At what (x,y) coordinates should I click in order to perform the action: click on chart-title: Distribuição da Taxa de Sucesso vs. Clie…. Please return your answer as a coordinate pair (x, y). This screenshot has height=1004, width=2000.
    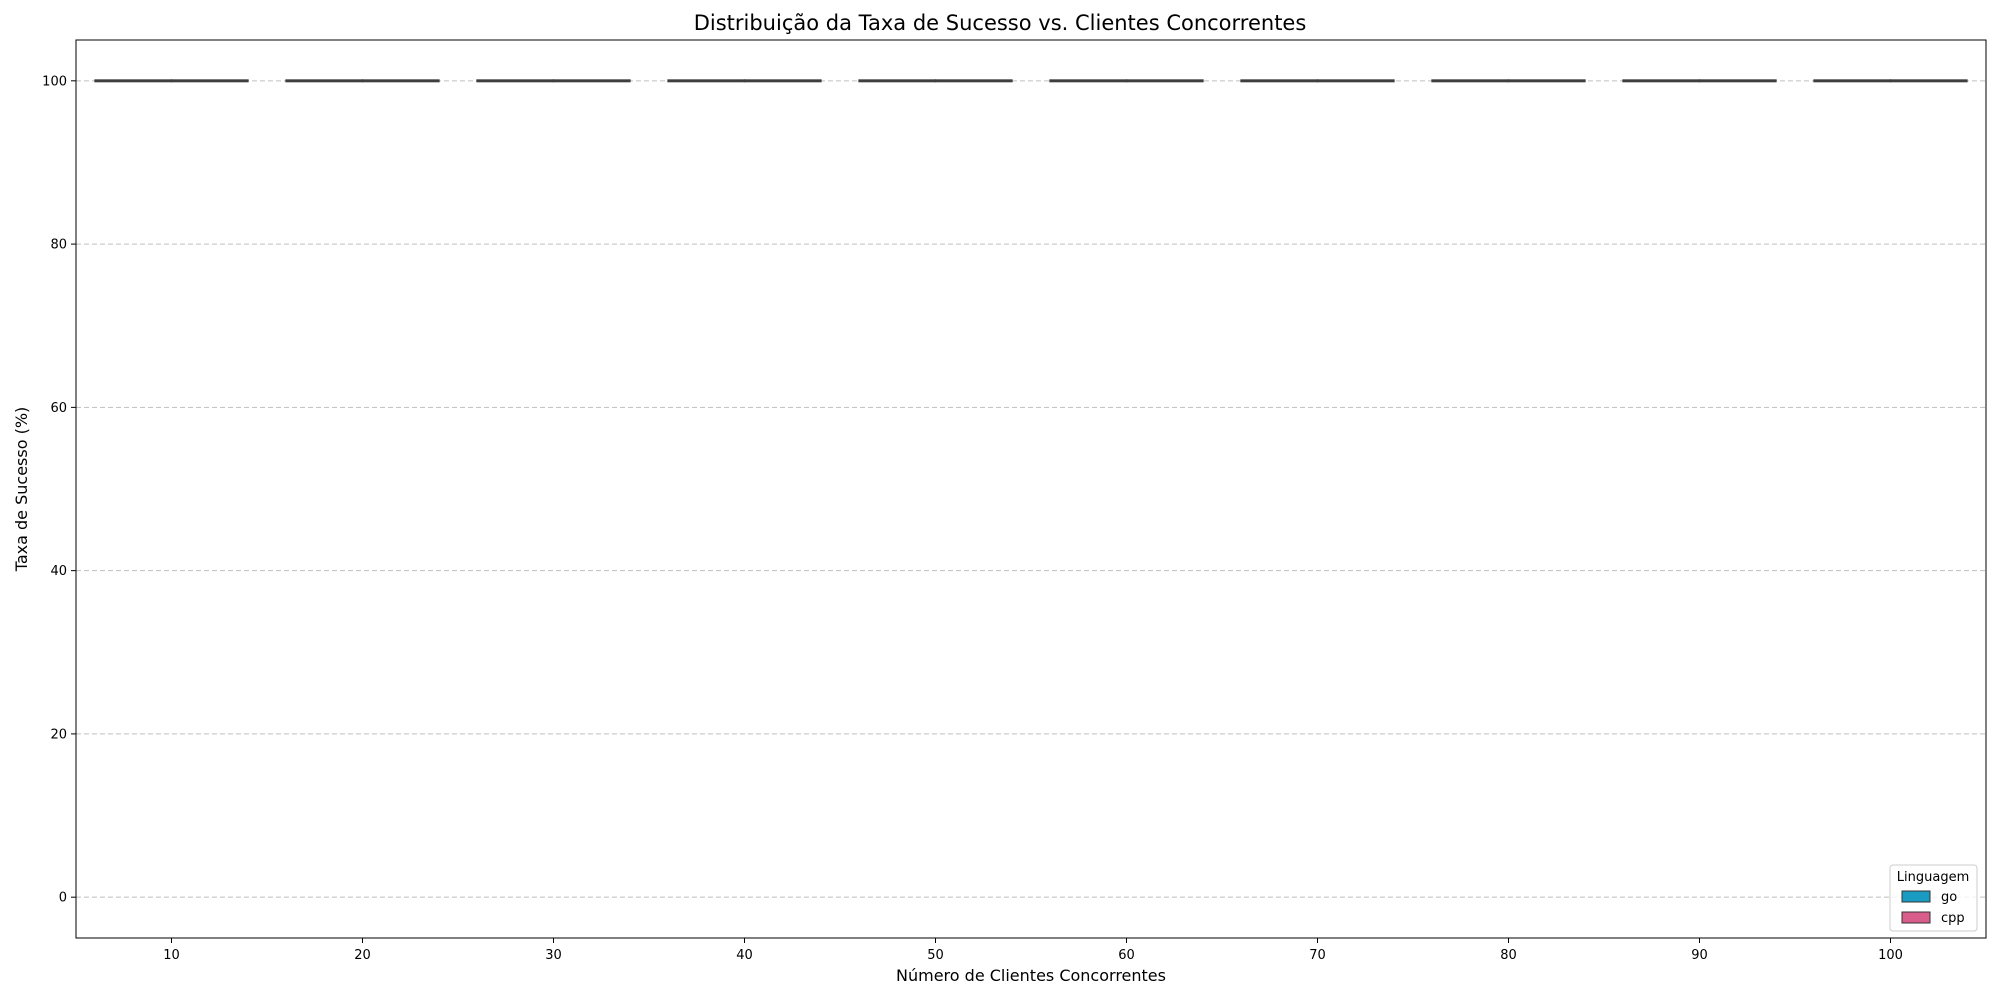
    Looking at the image, I should click on (1000, 23).